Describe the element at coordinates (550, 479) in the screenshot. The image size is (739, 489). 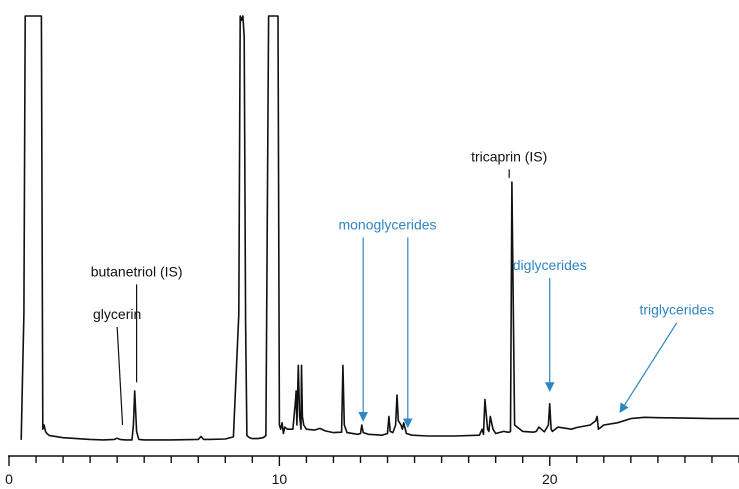
I see `x-tick-label: 20` at that location.